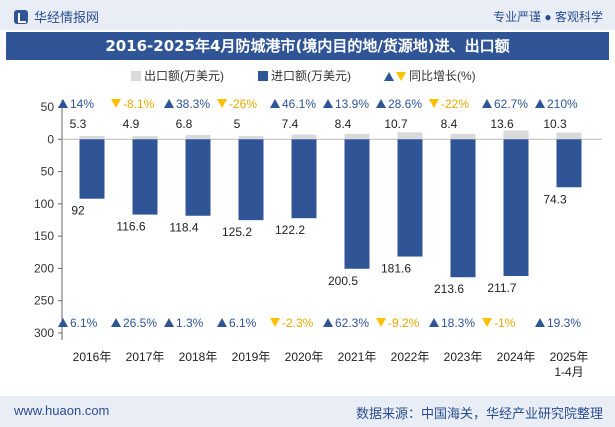  Describe the element at coordinates (62, 410) in the screenshot. I see `site-url: www.huaon.com` at that location.